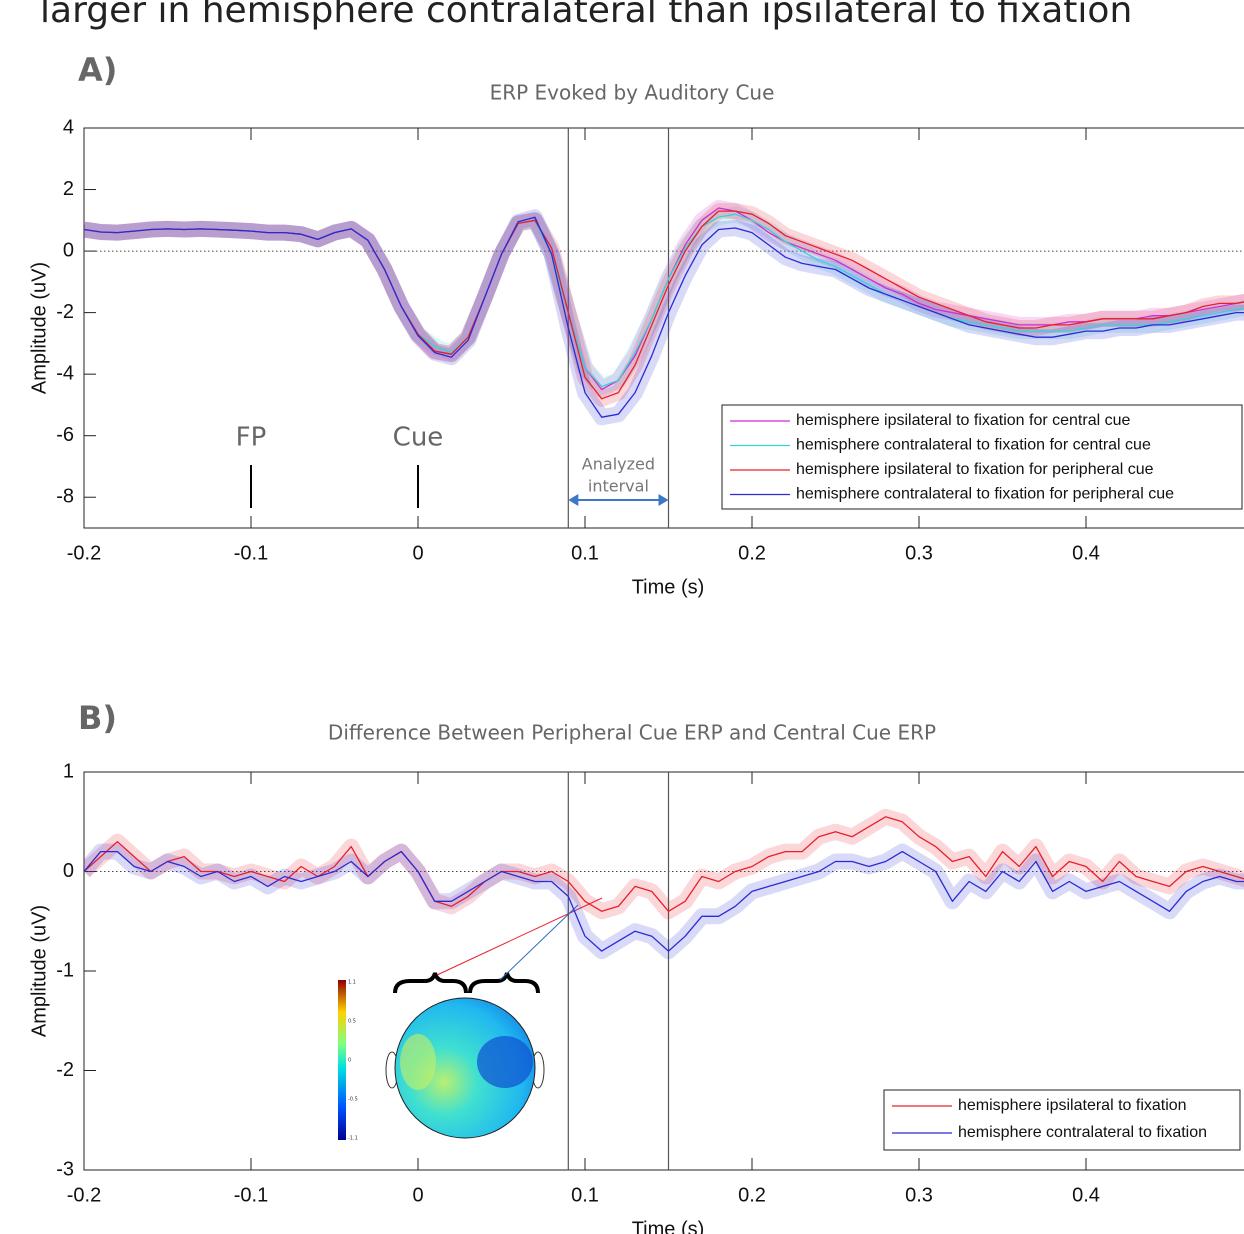 Image resolution: width=1244 pixels, height=1234 pixels. I want to click on series-line, so click(664, 901).